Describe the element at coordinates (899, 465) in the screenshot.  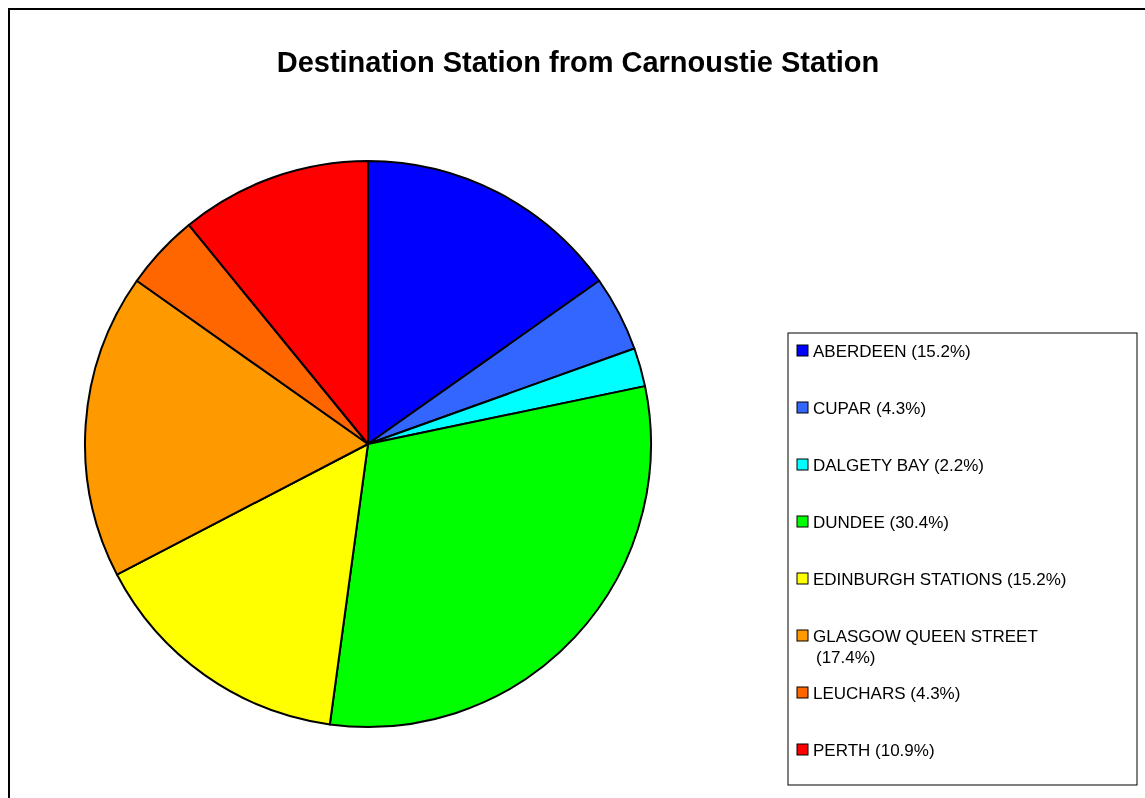
I see `legend-label: DALGETY BAY (2.2%)` at that location.